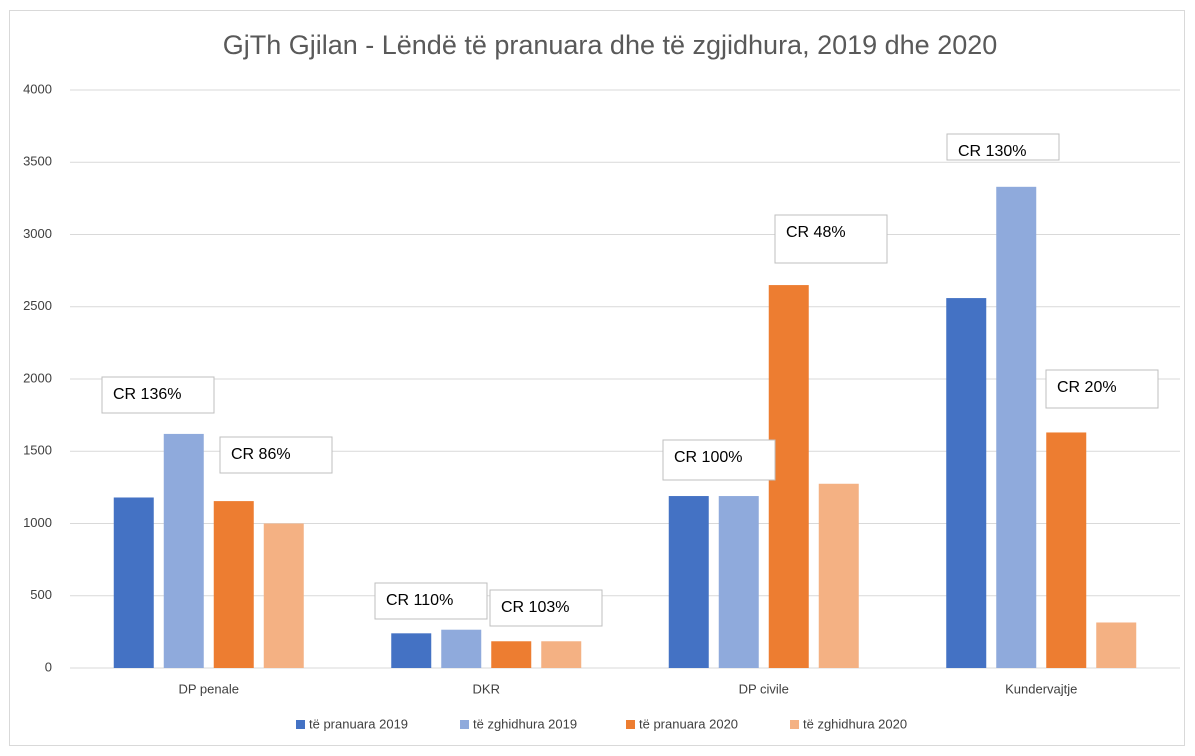 This screenshot has height=756, width=1195. I want to click on legend-label: të pranuara 2019, so click(358, 723).